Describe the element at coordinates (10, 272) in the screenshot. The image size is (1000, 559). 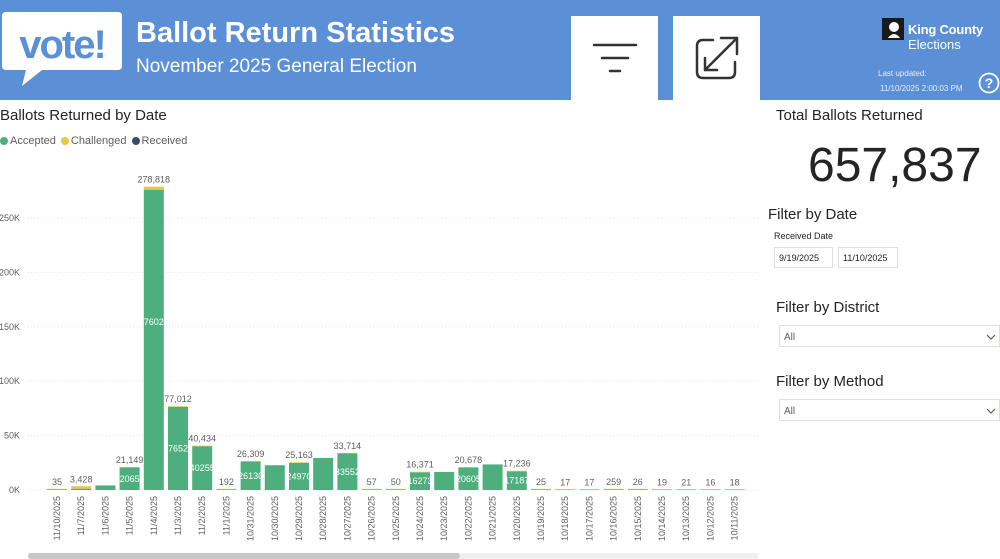
I see `y-tick-label: 200K` at that location.